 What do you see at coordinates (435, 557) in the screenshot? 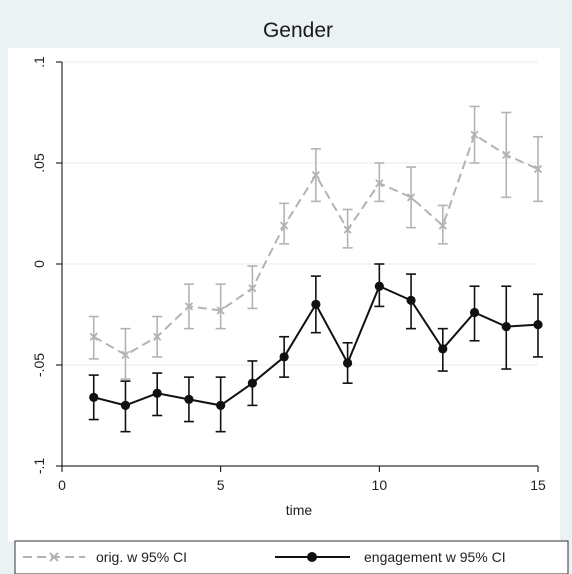
I see `legend-engagement-label: engagement w 95% CI` at bounding box center [435, 557].